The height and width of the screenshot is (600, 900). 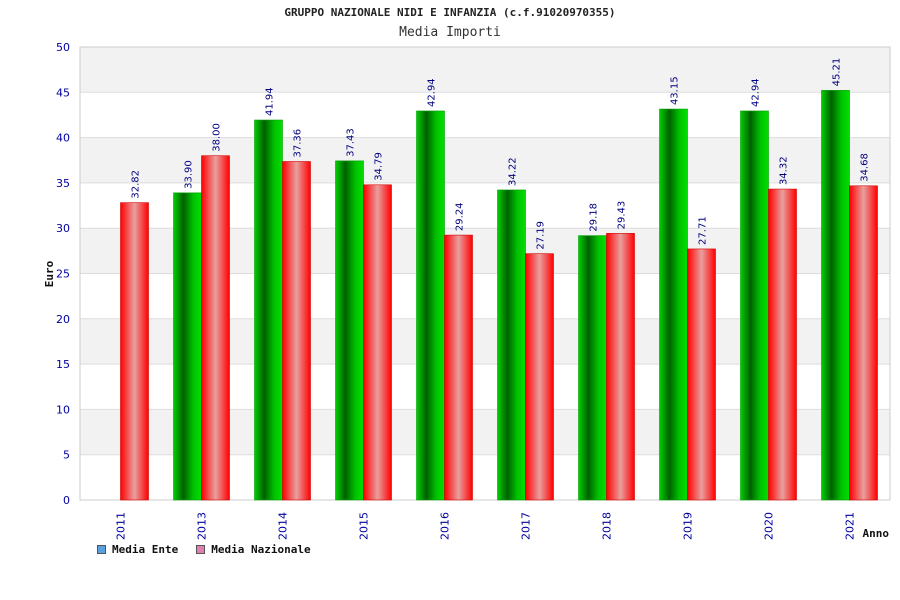 I want to click on bar-value-label: 32.82, so click(x=136, y=184).